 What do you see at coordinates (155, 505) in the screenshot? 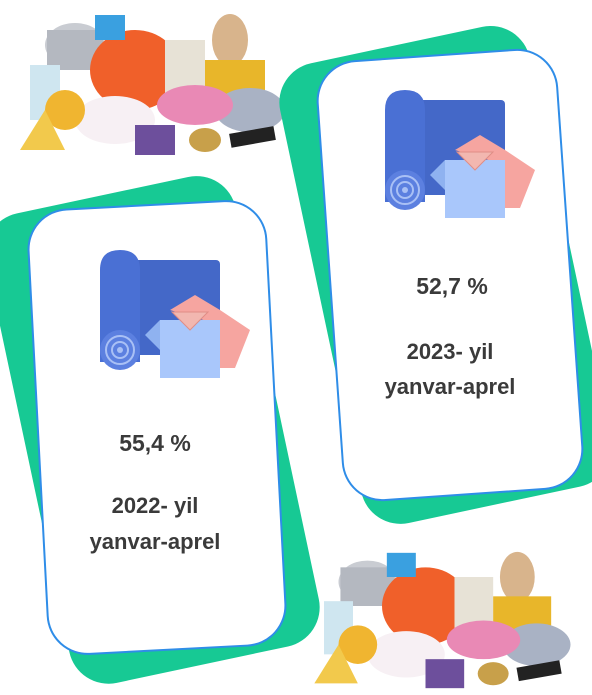
I see `card-period: 2022- yil` at bounding box center [155, 505].